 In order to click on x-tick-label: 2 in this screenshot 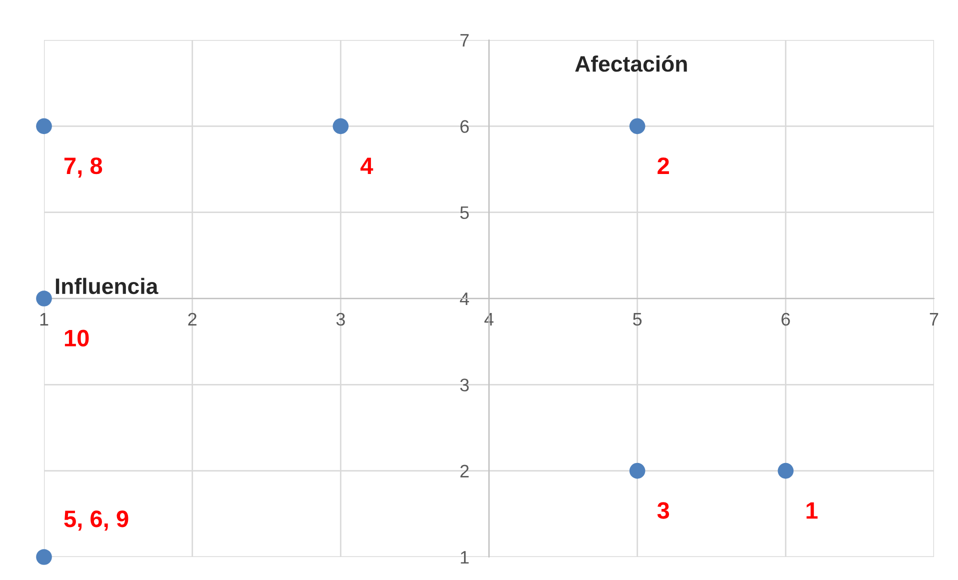, I will do `click(192, 319)`.